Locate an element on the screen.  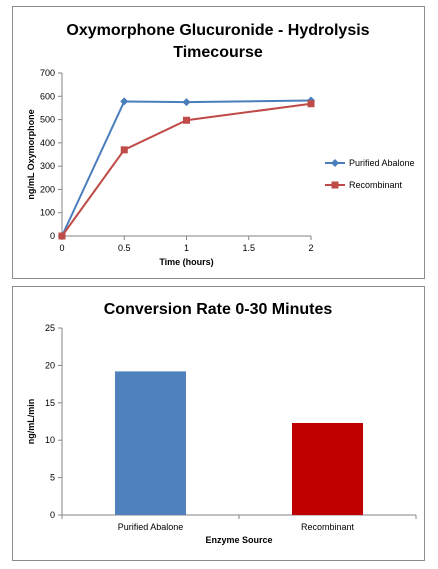
series-line-purified-abalone is located at coordinates (186, 168).